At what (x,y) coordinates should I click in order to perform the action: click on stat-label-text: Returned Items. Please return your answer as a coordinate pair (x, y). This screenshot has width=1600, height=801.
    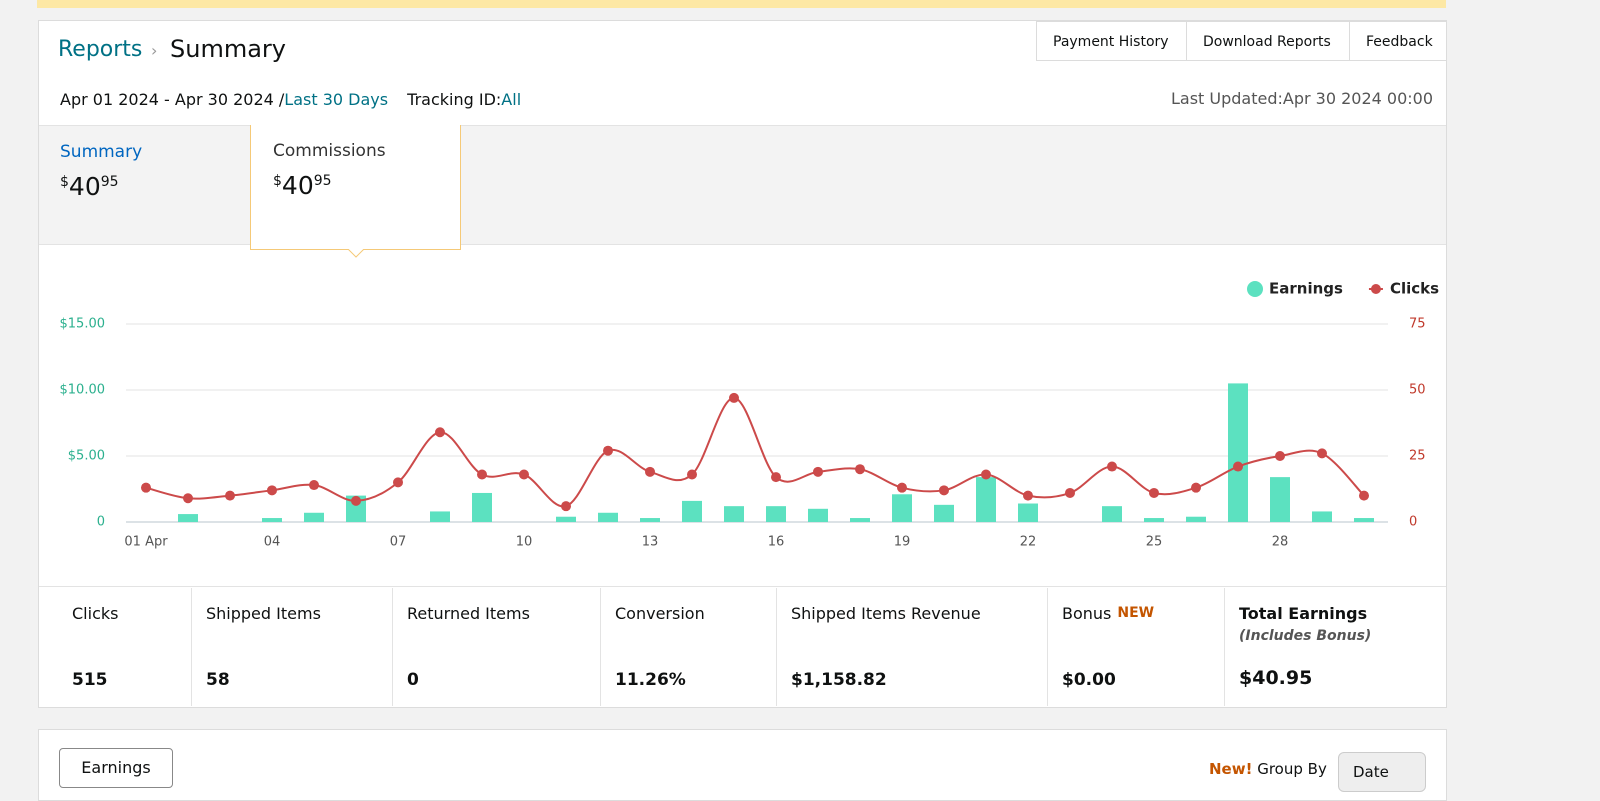
    Looking at the image, I should click on (468, 613).